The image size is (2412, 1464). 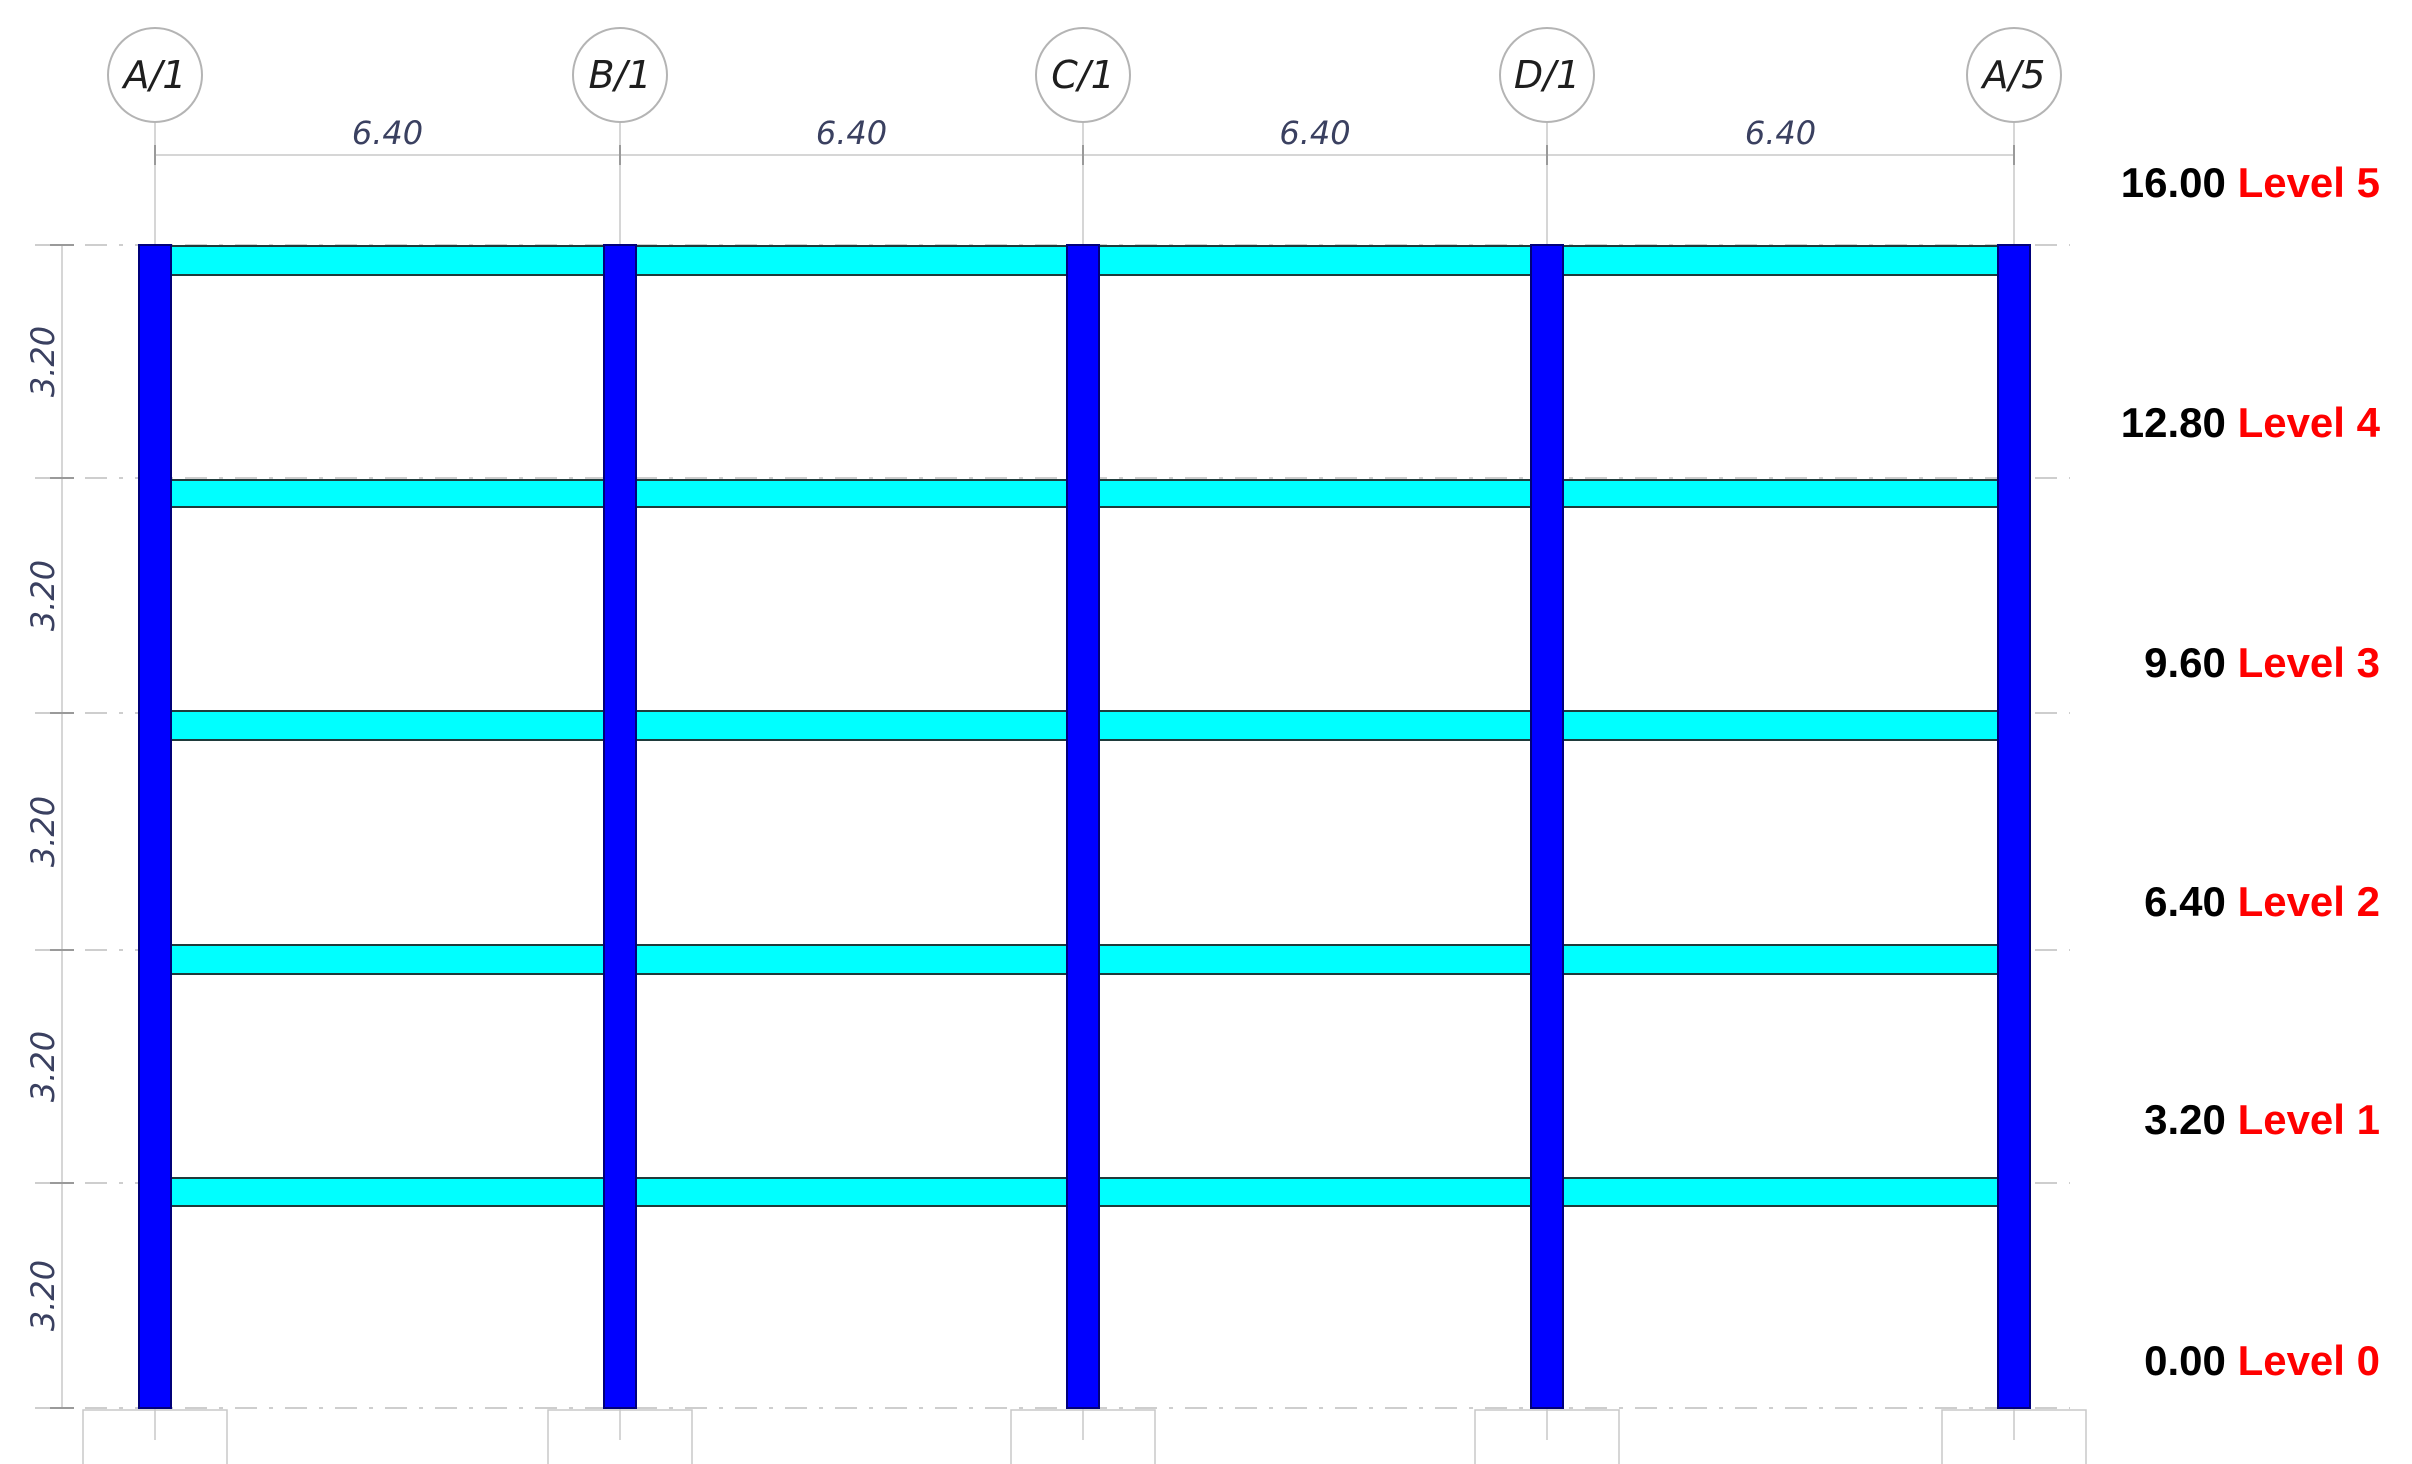 I want to click on grid-label: B/1, so click(x=619, y=75).